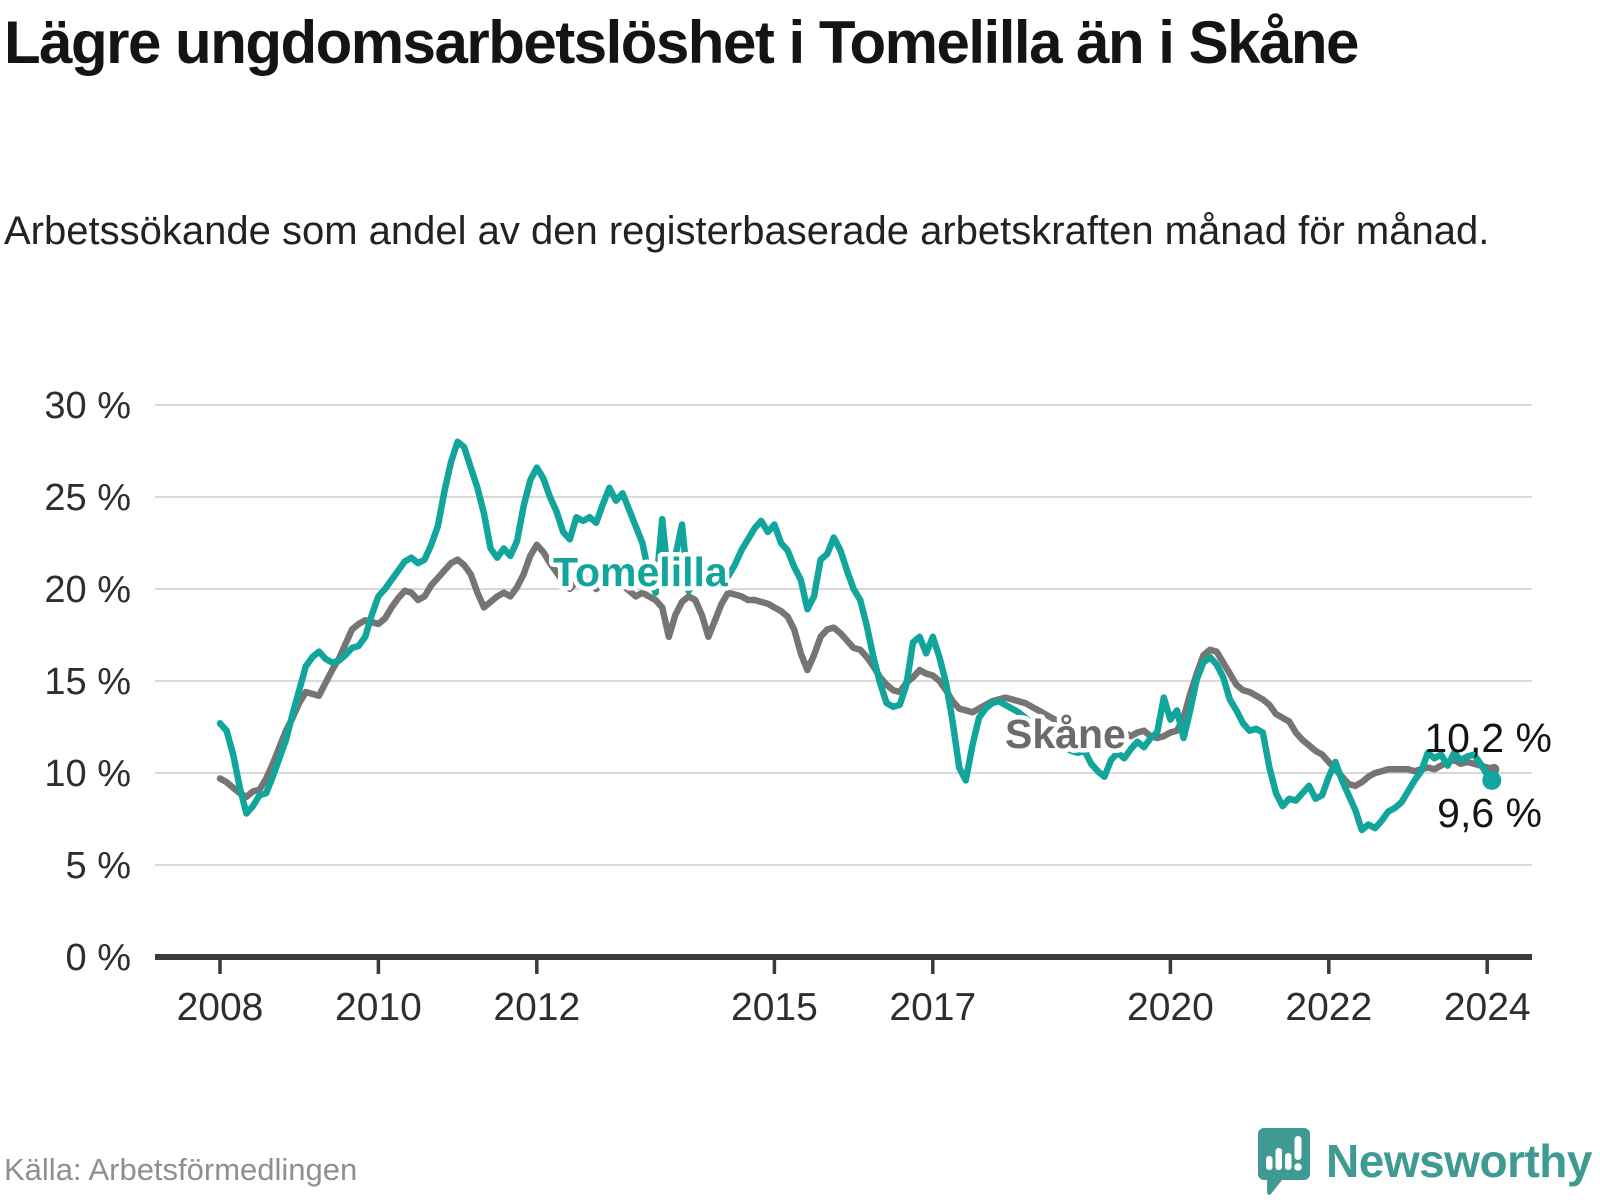 This screenshot has height=1200, width=1600. Describe the element at coordinates (774, 1007) in the screenshot. I see `x-tick-label: 2015` at that location.